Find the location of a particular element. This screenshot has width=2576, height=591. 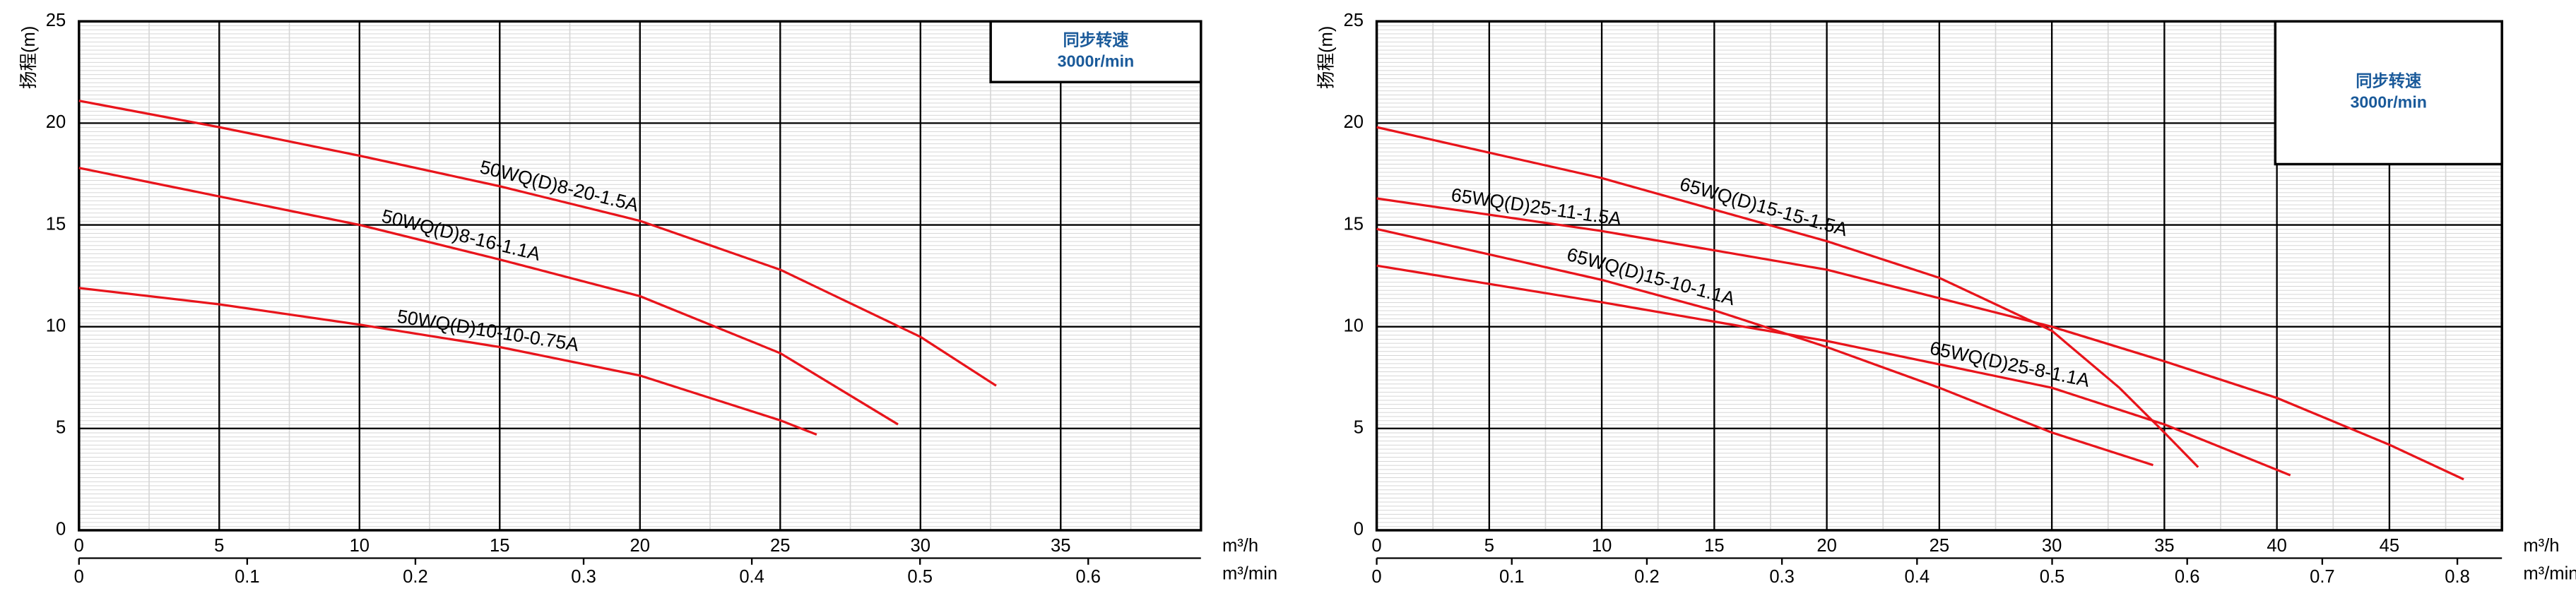

x2-tick-label: 0.7 is located at coordinates (2322, 577).